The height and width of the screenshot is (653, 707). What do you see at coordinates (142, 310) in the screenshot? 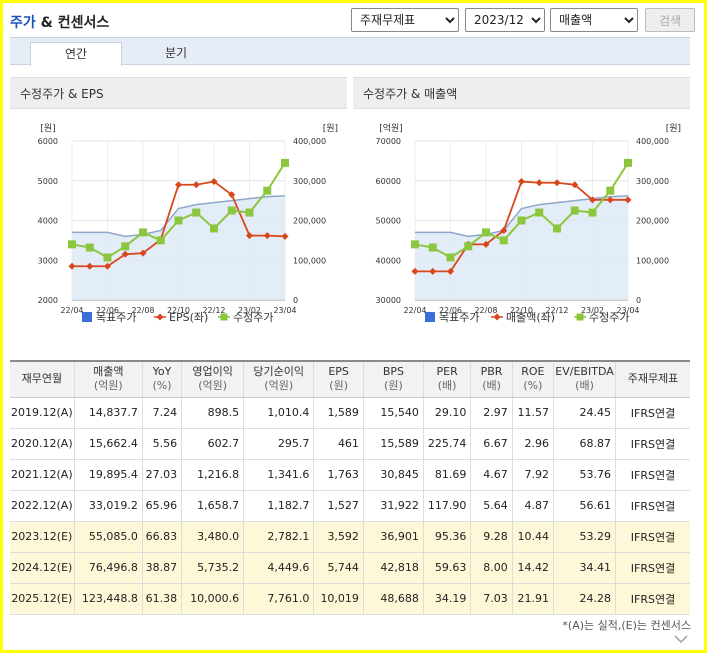
I see `x-tick-label: 22/08` at bounding box center [142, 310].